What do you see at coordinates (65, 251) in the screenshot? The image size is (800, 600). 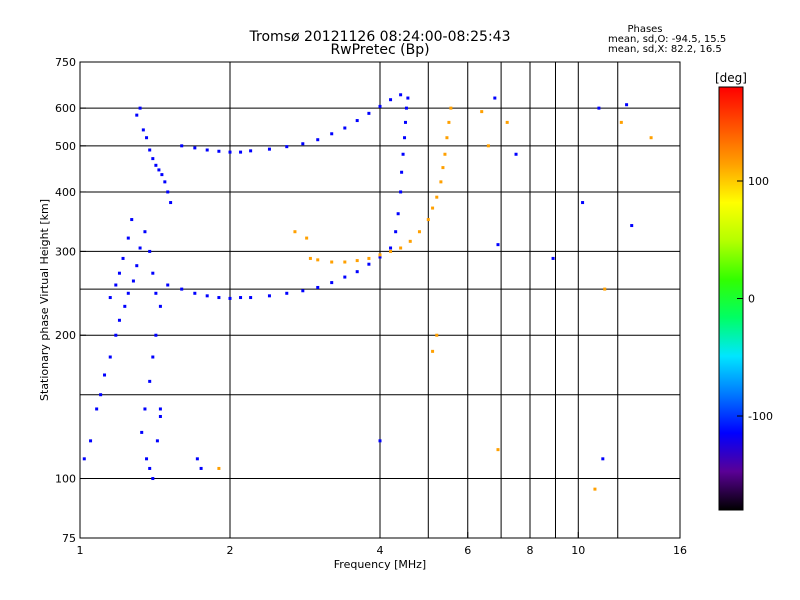 I see `y-tick-label: 300` at bounding box center [65, 251].